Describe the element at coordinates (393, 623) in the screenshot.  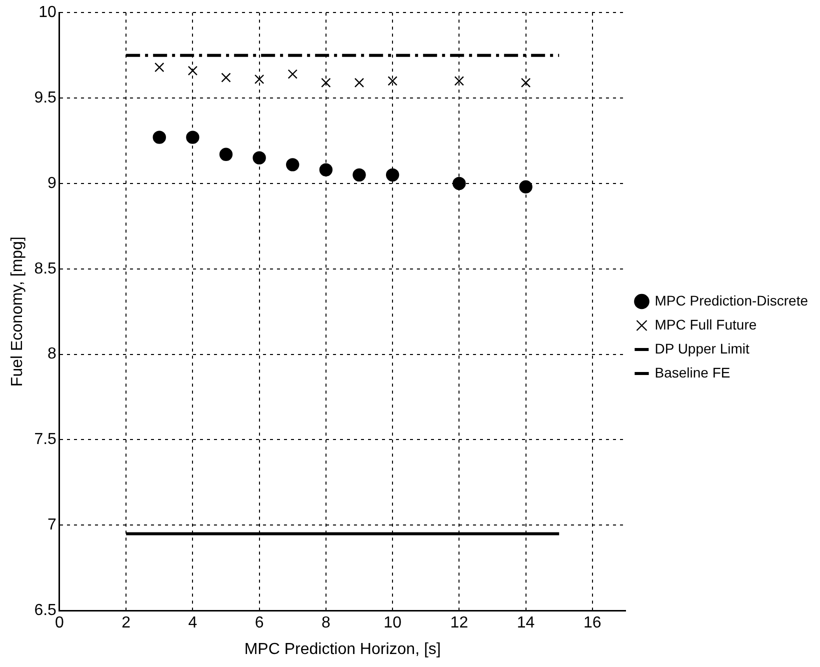
I see `x-tick-label: 10` at that location.